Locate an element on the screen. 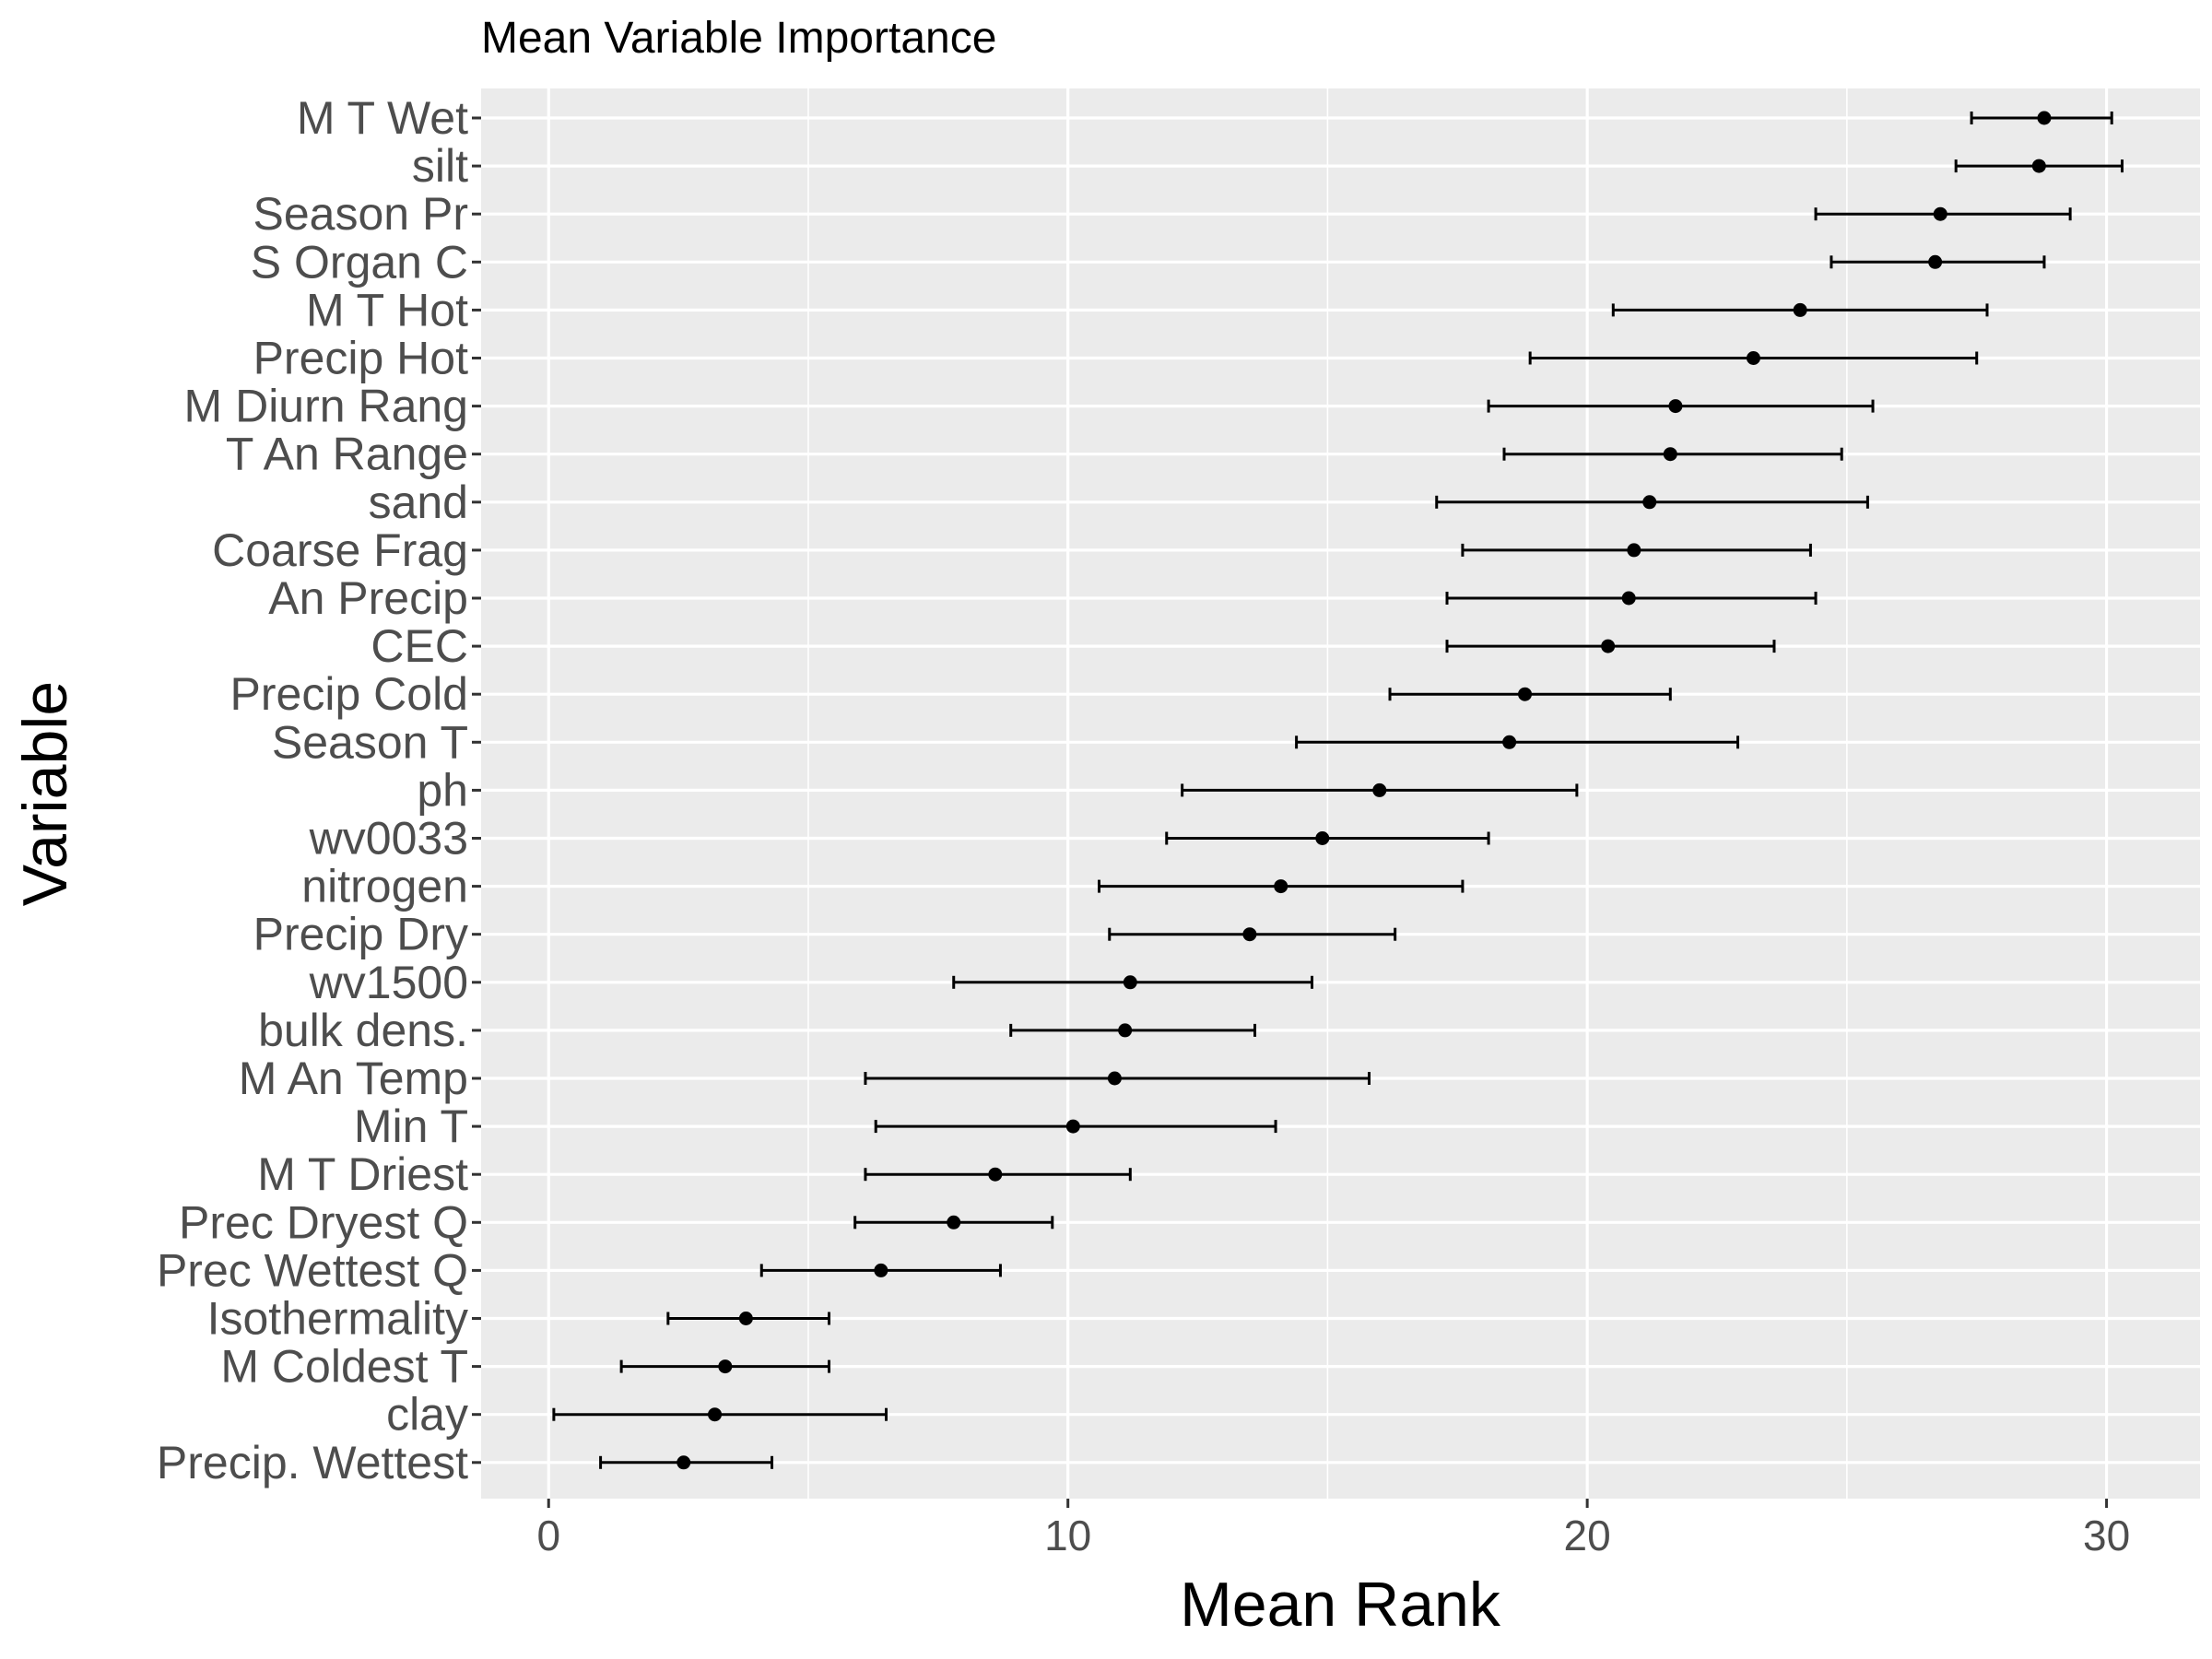 Image resolution: width=2212 pixels, height=1659 pixels. x-tick-label: 30 is located at coordinates (2106, 1535).